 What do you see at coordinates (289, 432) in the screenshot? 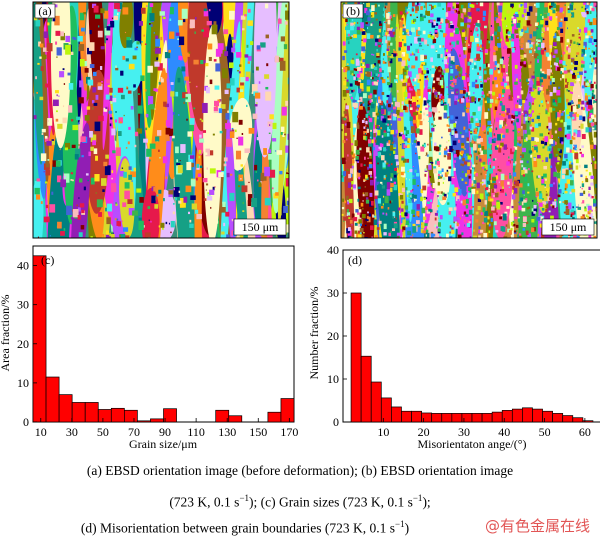
I see `chart-c-xtick-label: 170` at bounding box center [289, 432].